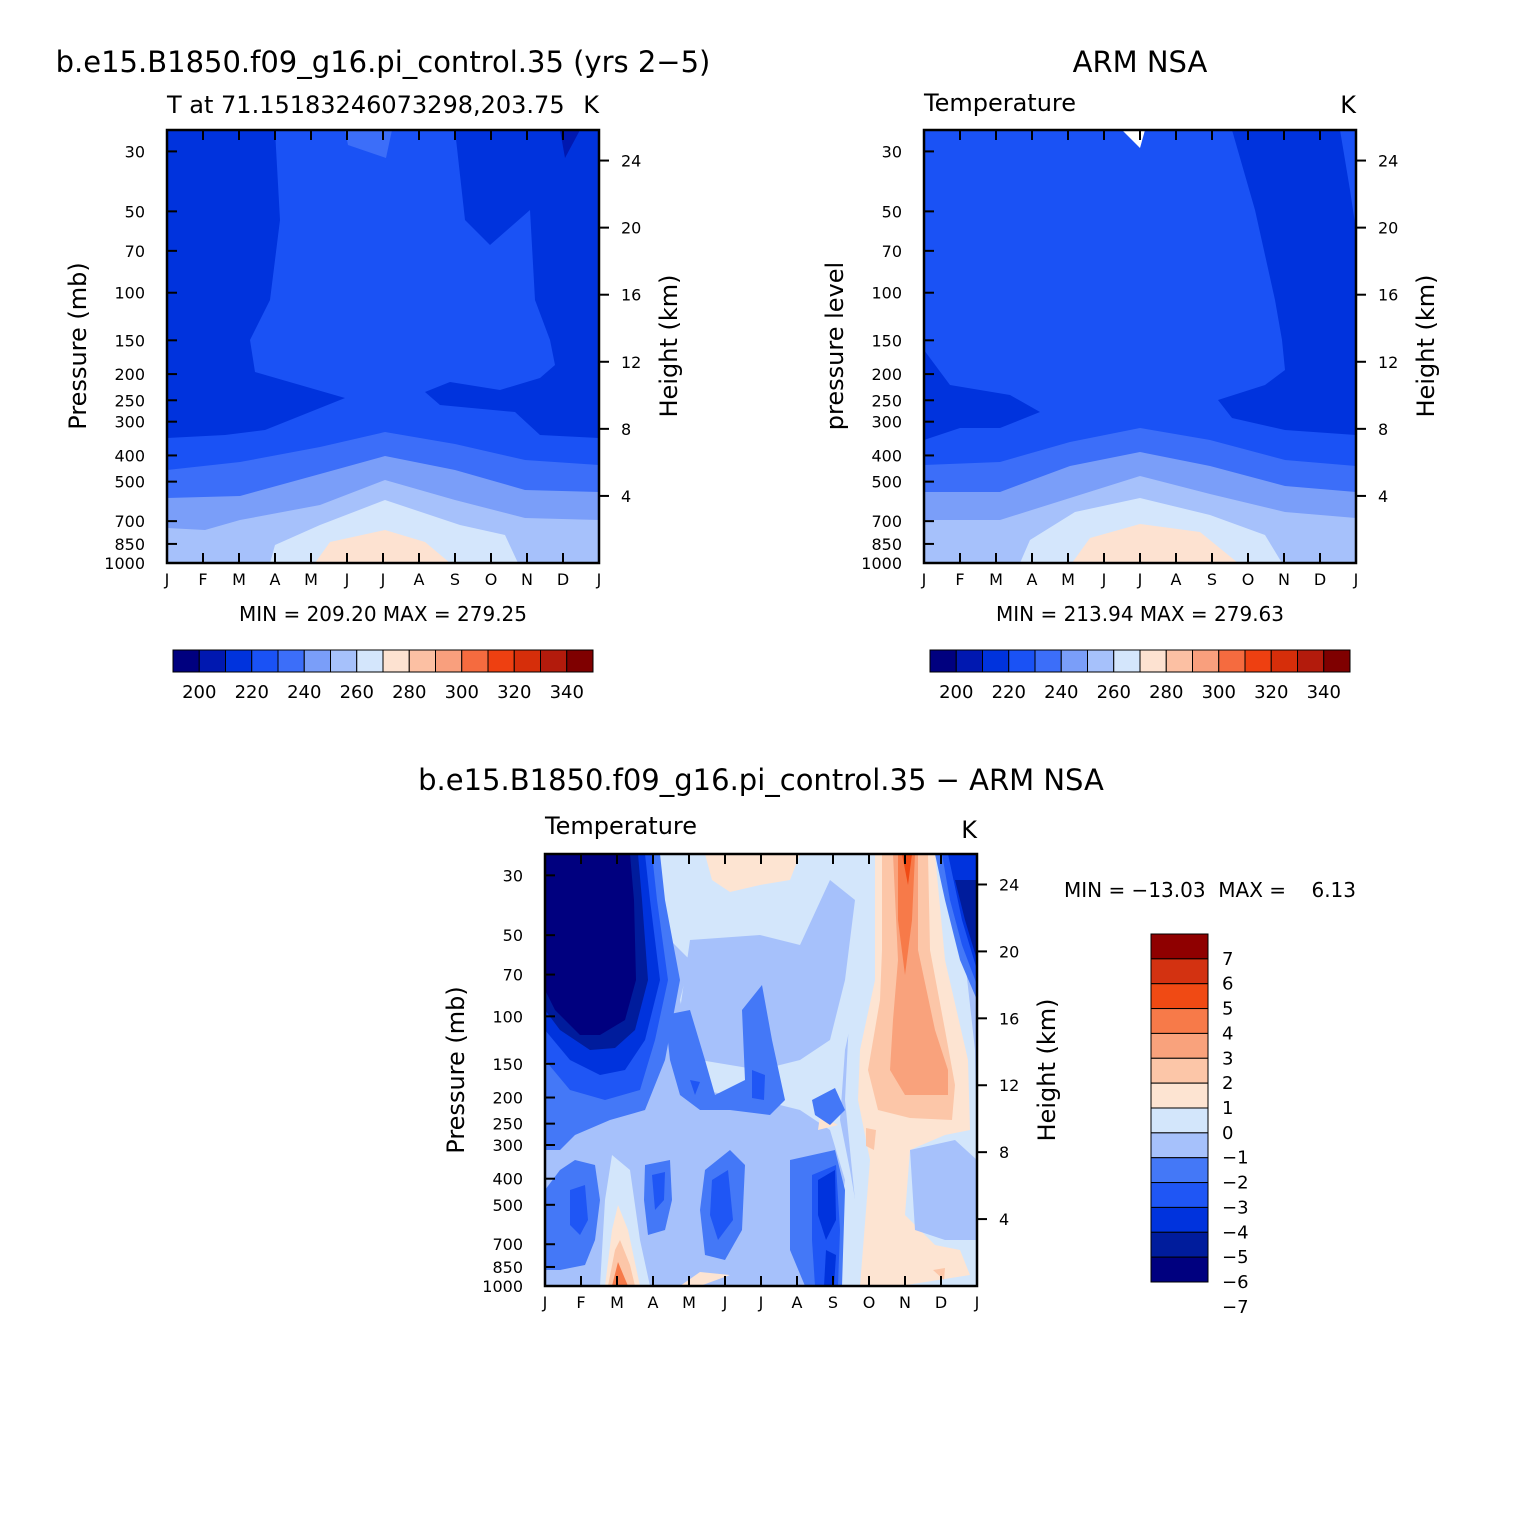 Image resolution: width=1524 pixels, height=1524 pixels. What do you see at coordinates (886, 293) in the screenshot?
I see `y-tick-label: 100` at bounding box center [886, 293].